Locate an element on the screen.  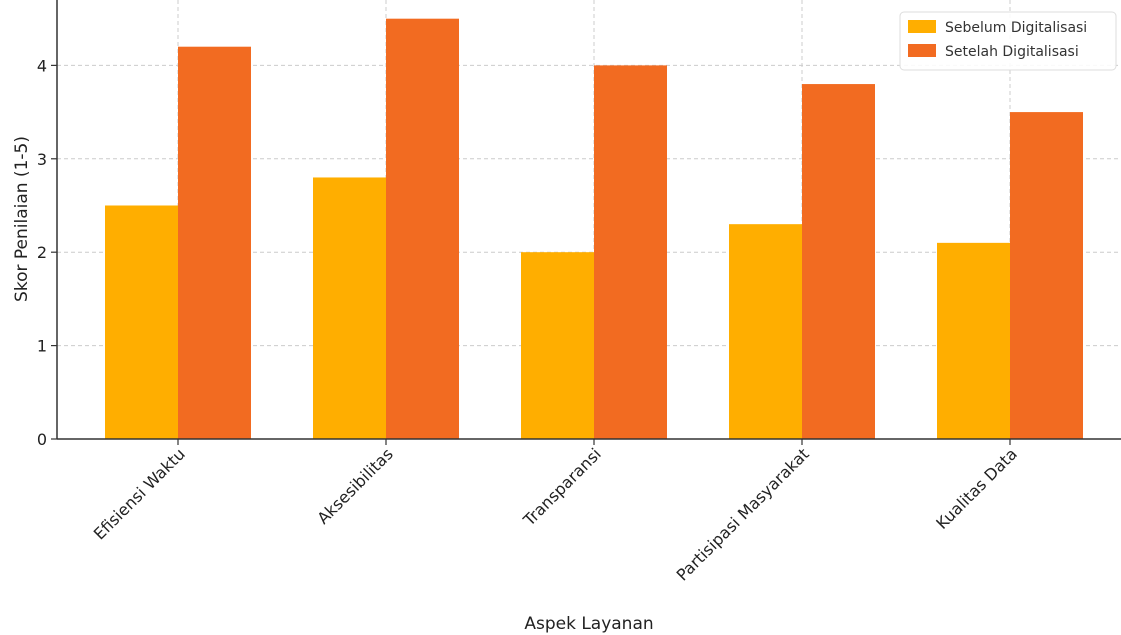
x-tick-label: Transparansi is located at coordinates (562, 487).